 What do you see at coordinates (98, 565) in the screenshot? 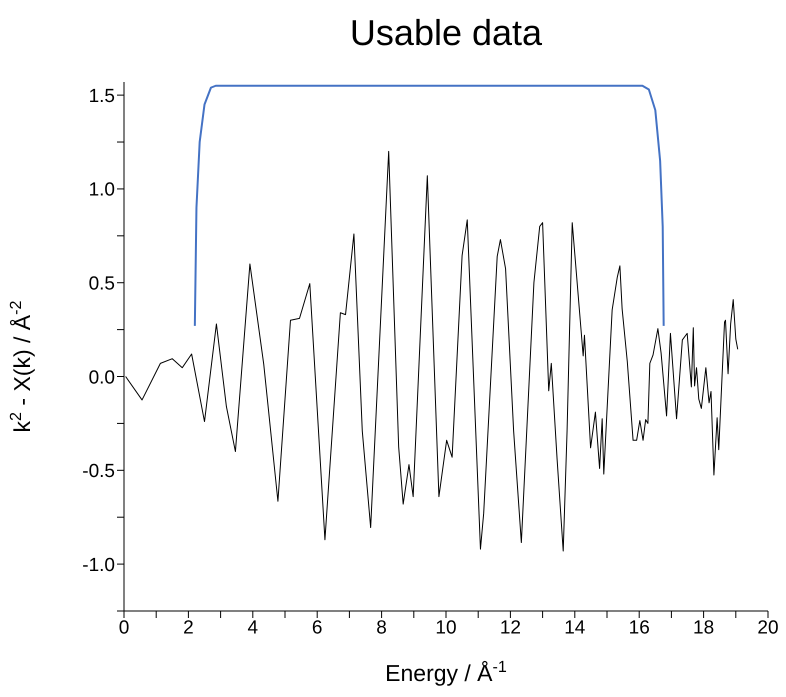
I see `y-tick-label: -1.0` at bounding box center [98, 565].